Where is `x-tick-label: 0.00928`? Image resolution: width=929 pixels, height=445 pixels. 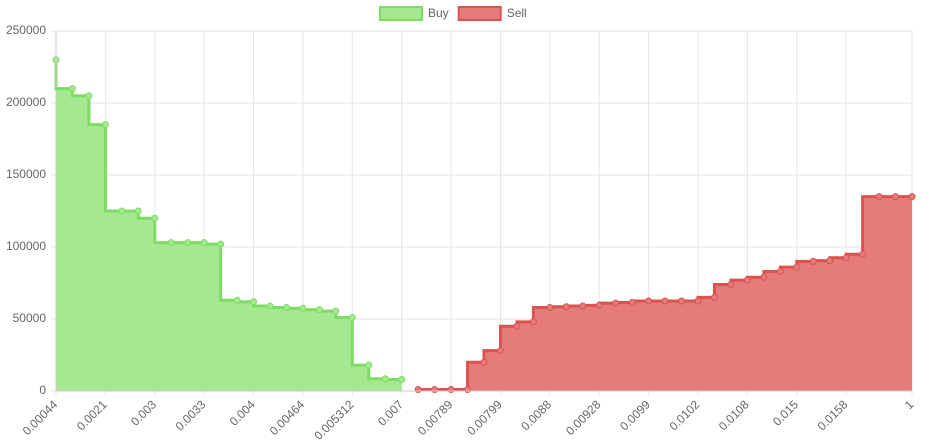 x-tick-label: 0.00928 is located at coordinates (583, 417).